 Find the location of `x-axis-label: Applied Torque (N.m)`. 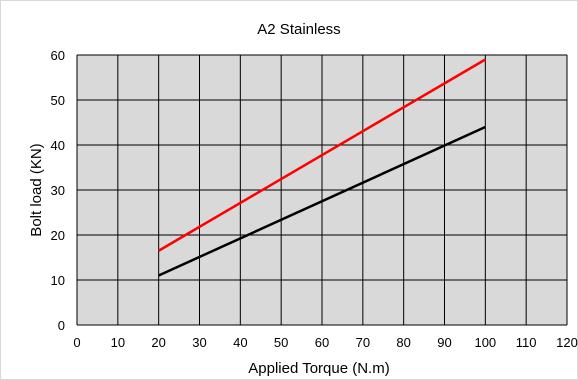

x-axis-label: Applied Torque (N.m) is located at coordinates (318, 368).